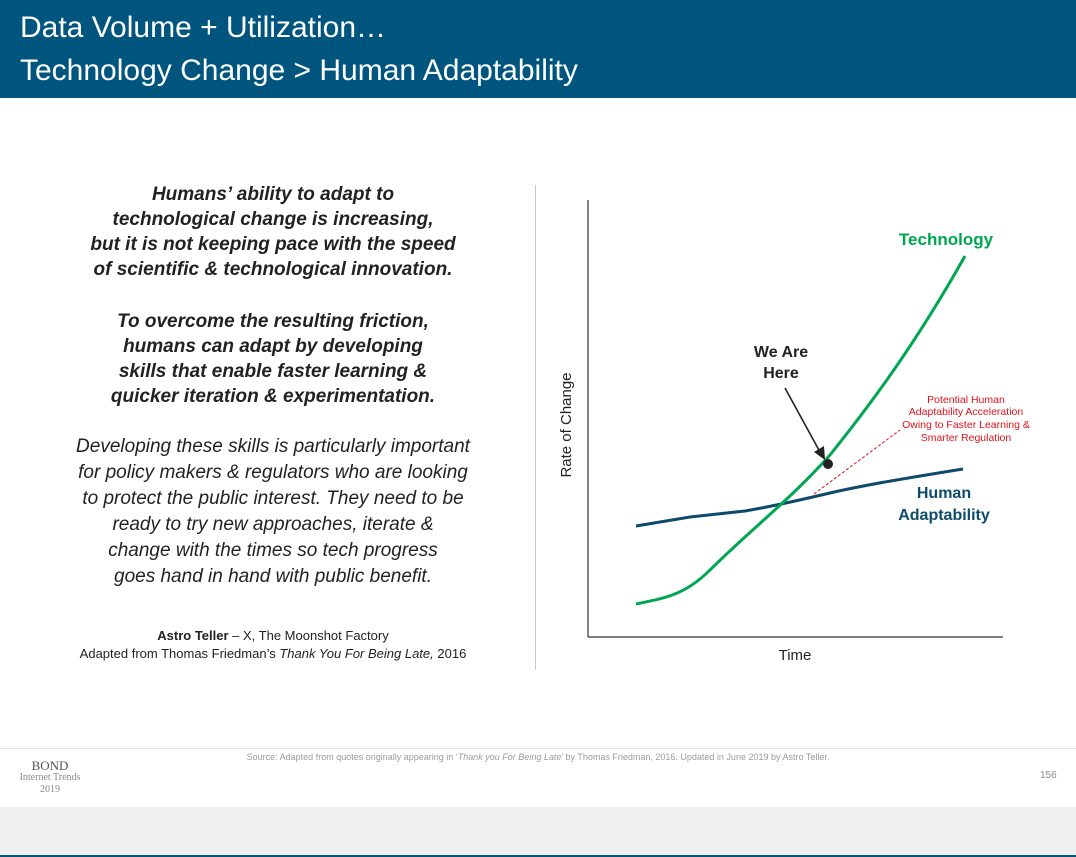  What do you see at coordinates (450, 653) in the screenshot?
I see `book-year: 2016` at bounding box center [450, 653].